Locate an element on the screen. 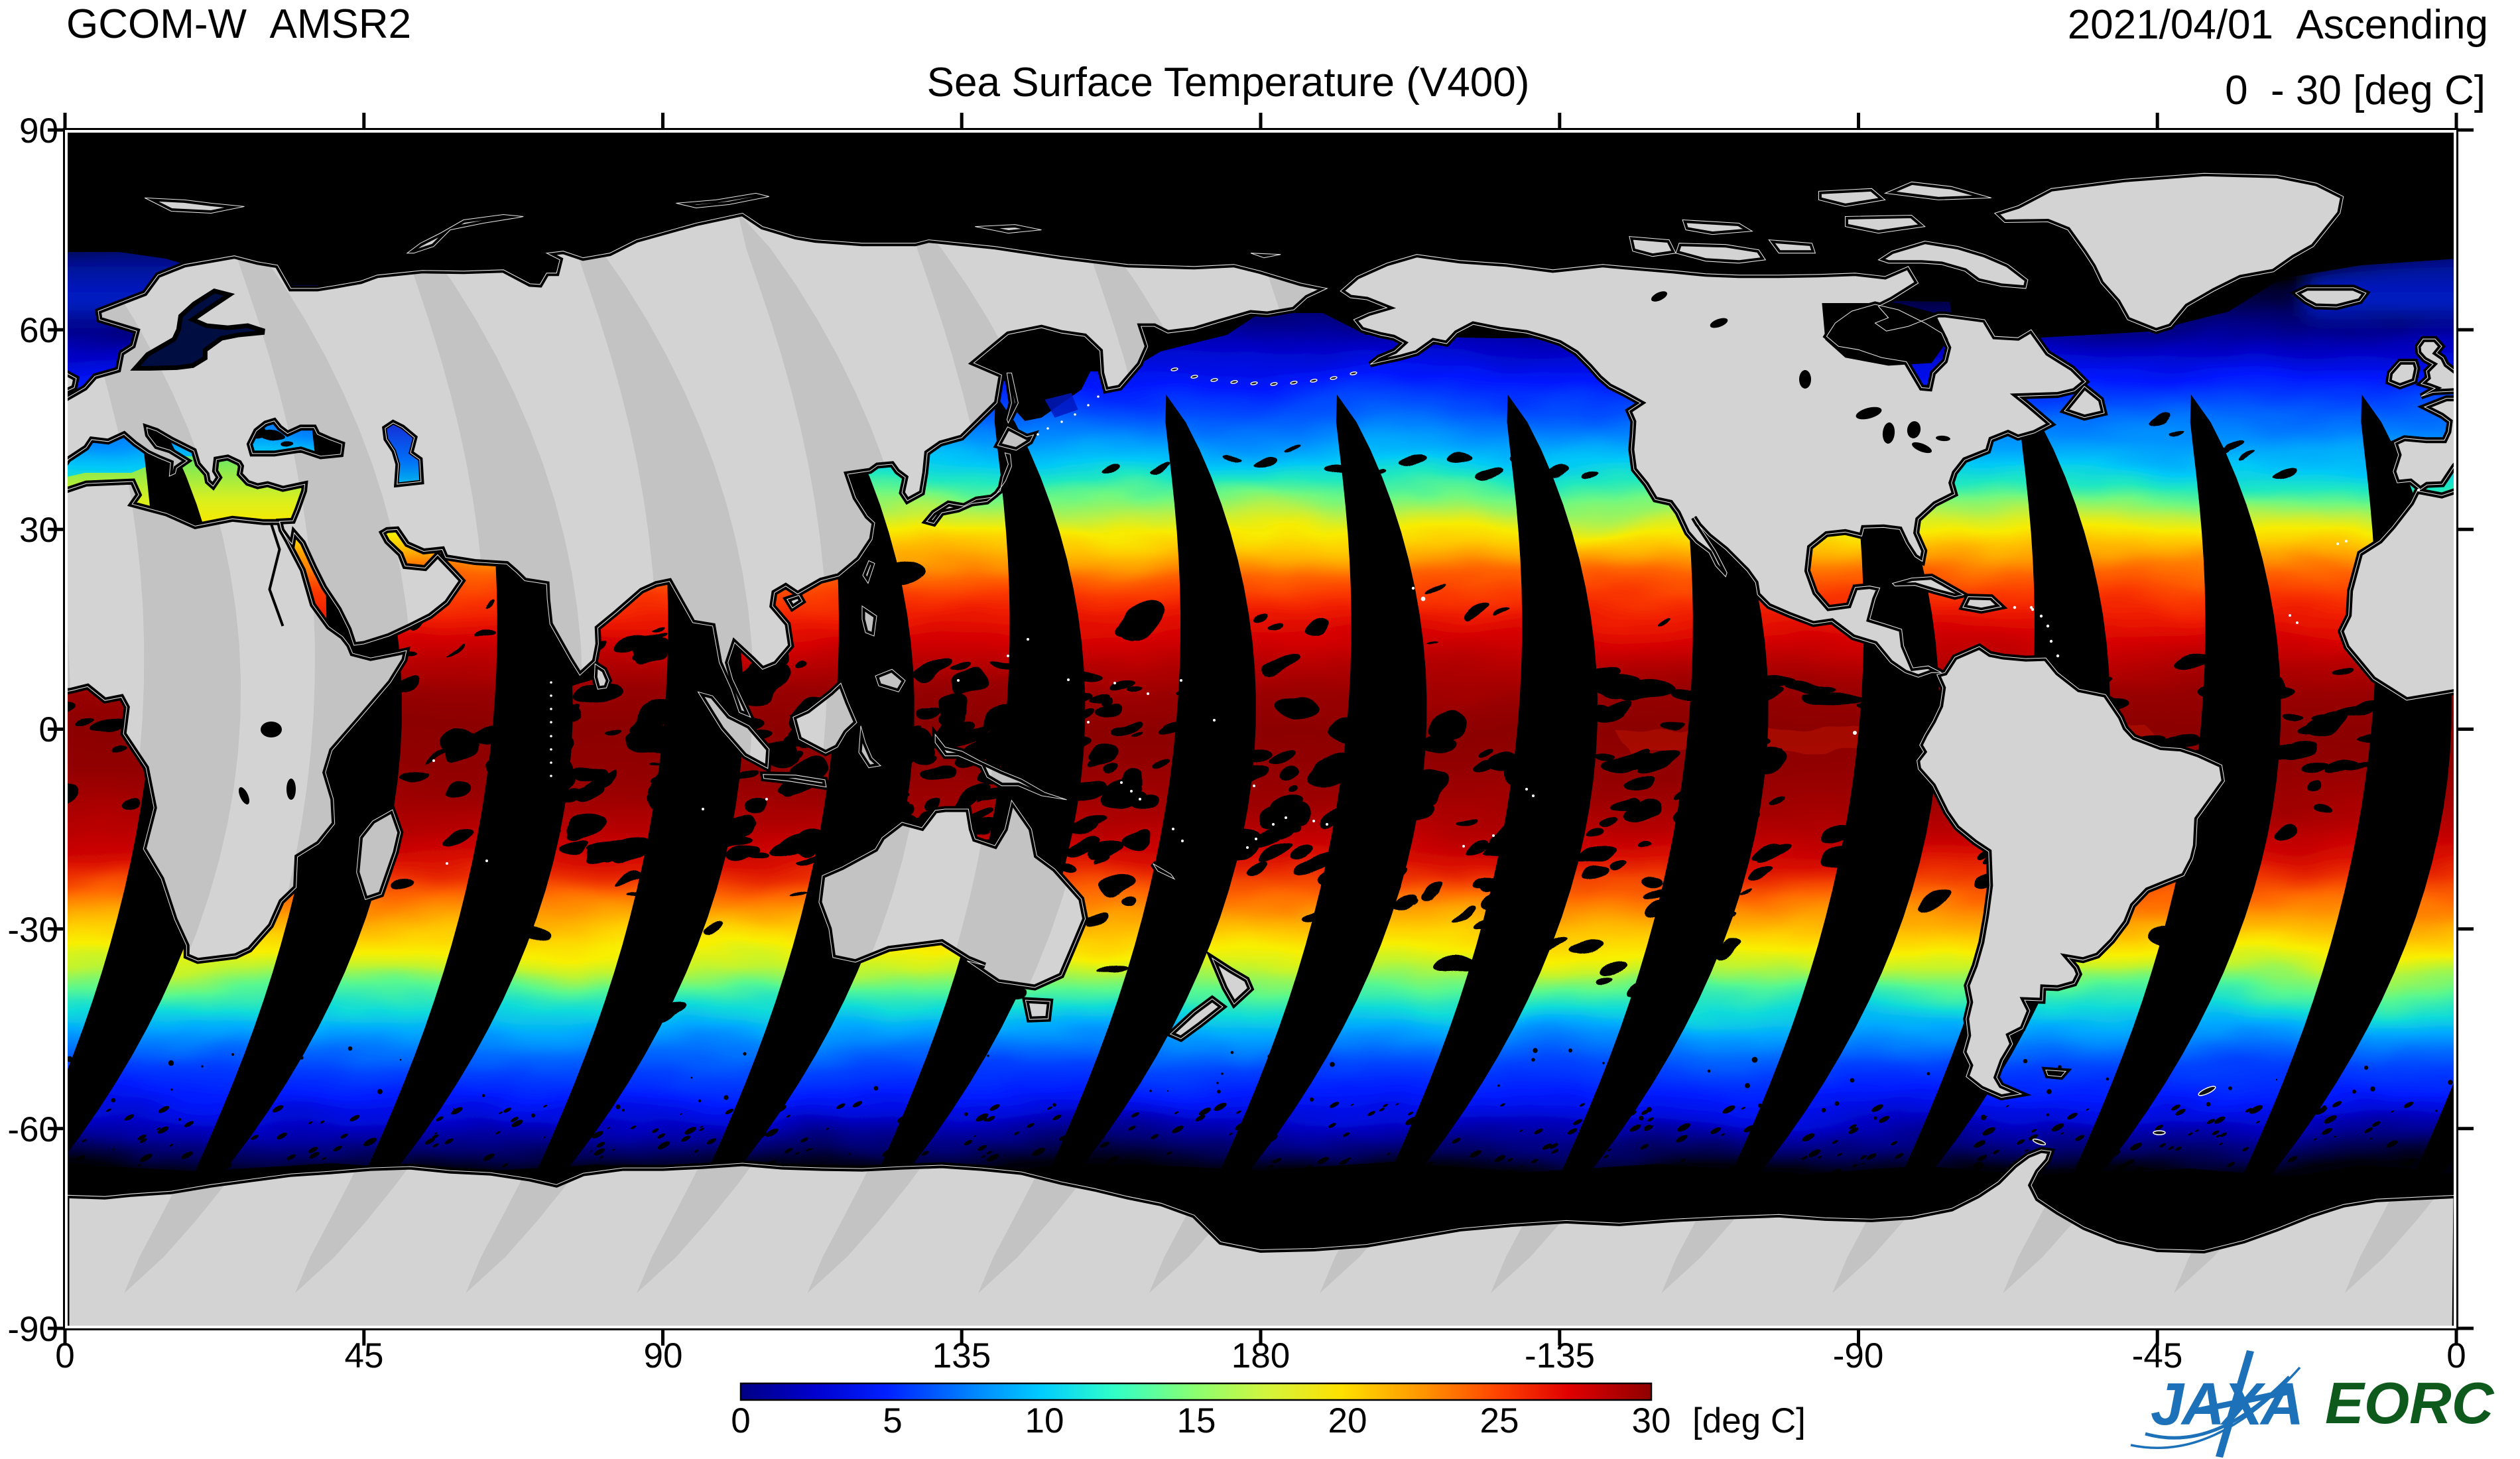  svg-text: 2021/04/01 Ascending is located at coordinates (2278, 25).